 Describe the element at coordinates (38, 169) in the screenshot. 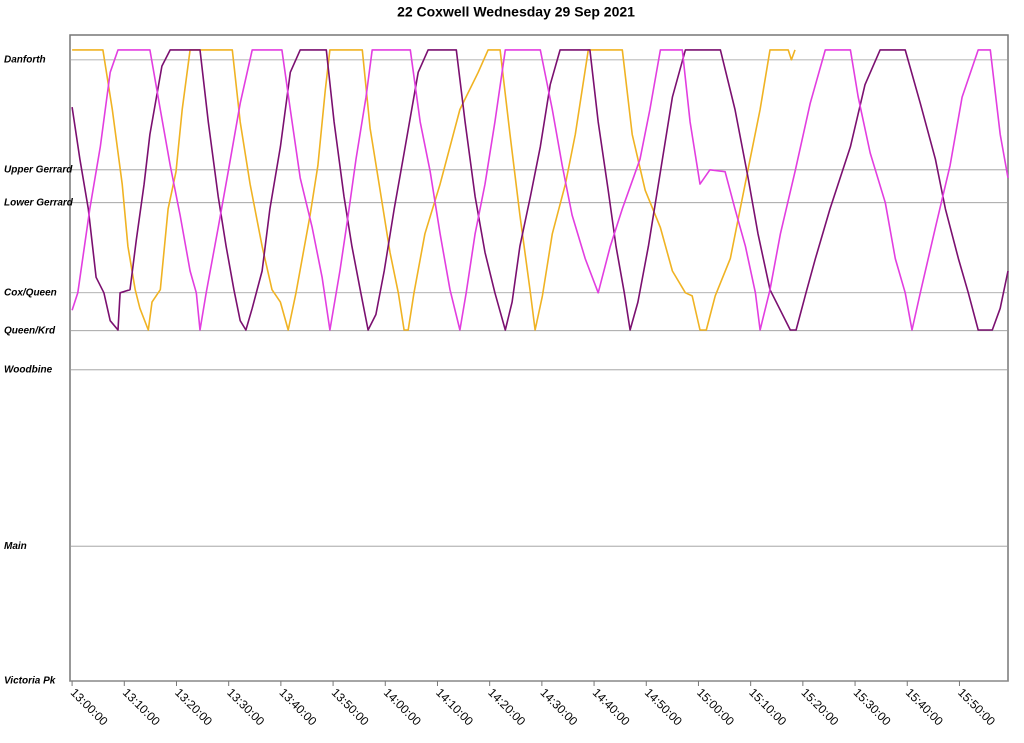

I see `y-tick-label: Upper Gerrard` at that location.